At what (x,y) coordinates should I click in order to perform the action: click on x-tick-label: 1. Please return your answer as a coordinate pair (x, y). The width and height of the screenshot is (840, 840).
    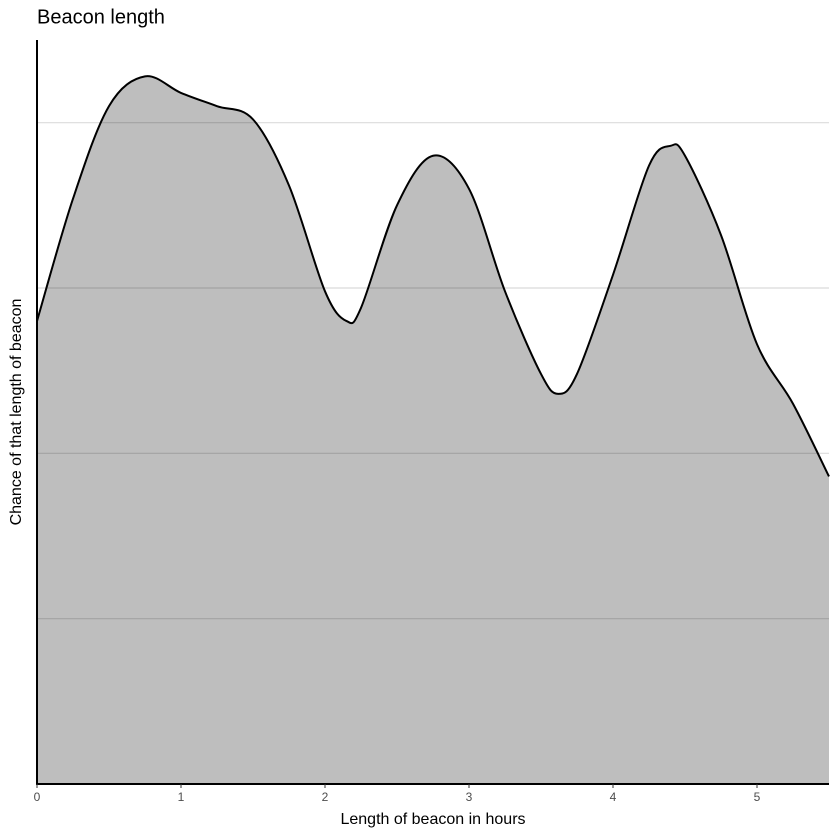
    Looking at the image, I should click on (181, 797).